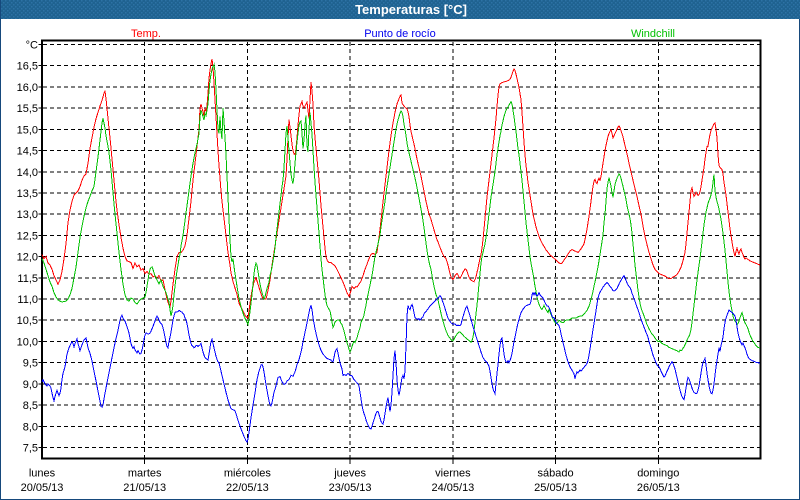 The height and width of the screenshot is (500, 800). I want to click on svg-text: 15,0, so click(27, 130).